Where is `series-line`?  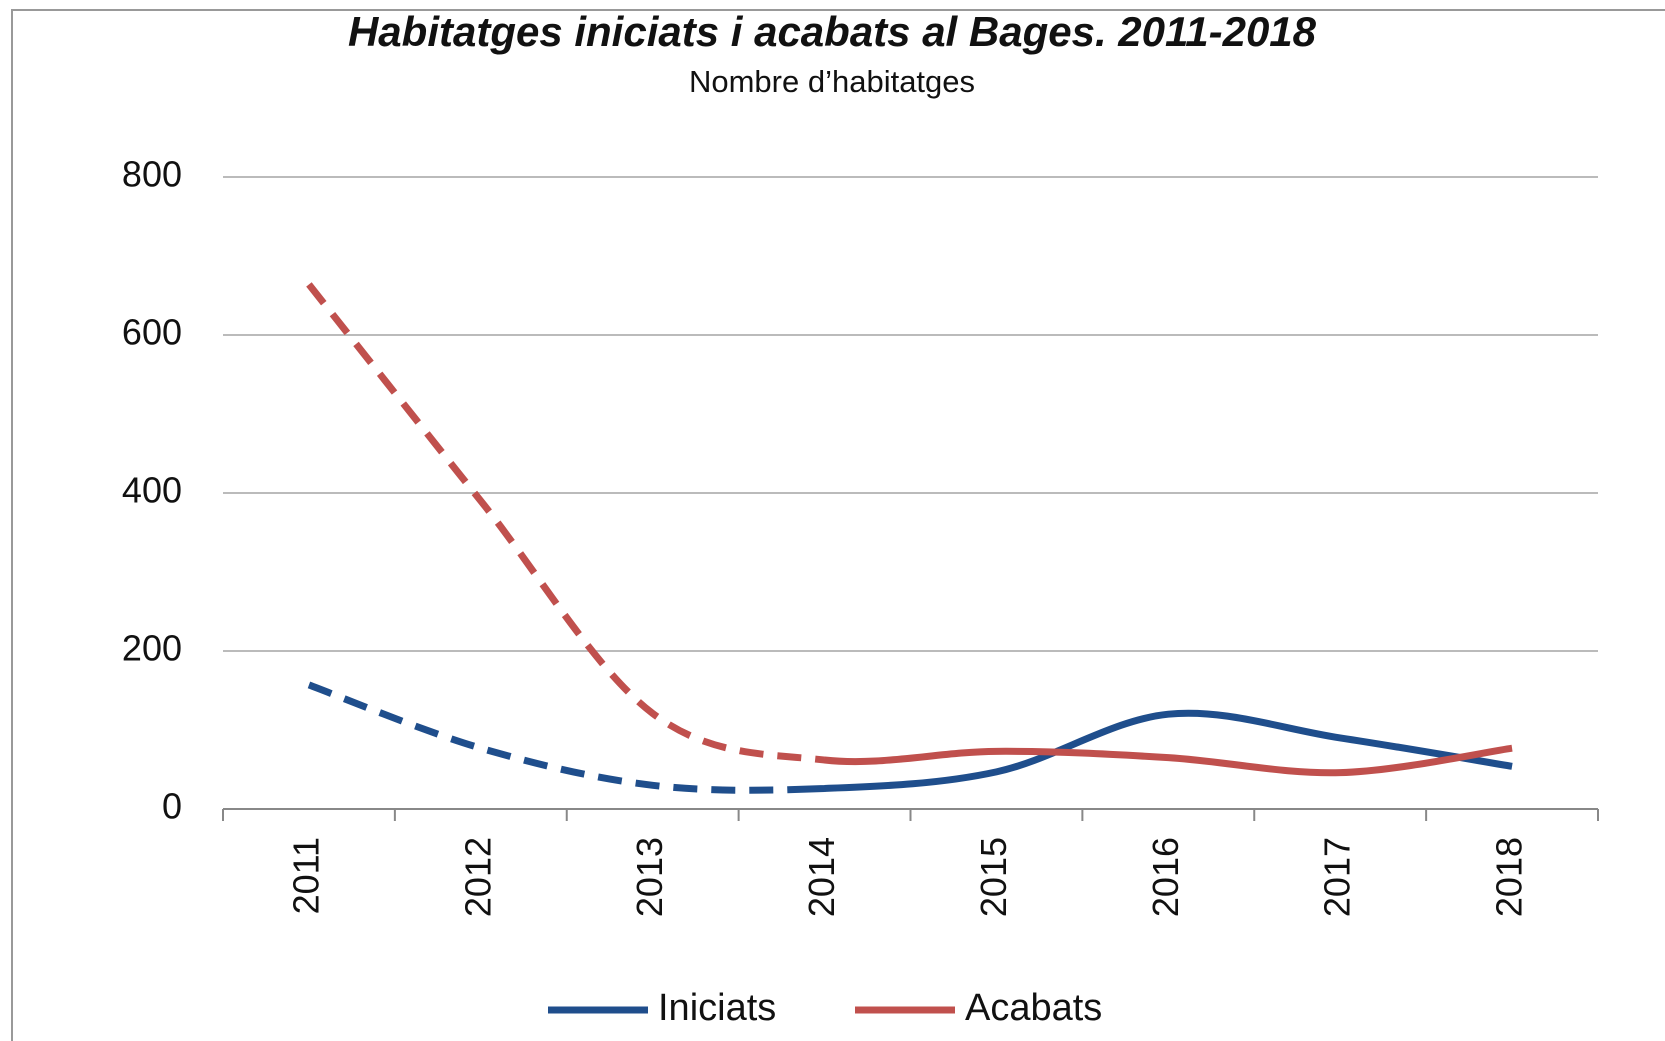
series-line is located at coordinates (910, 737).